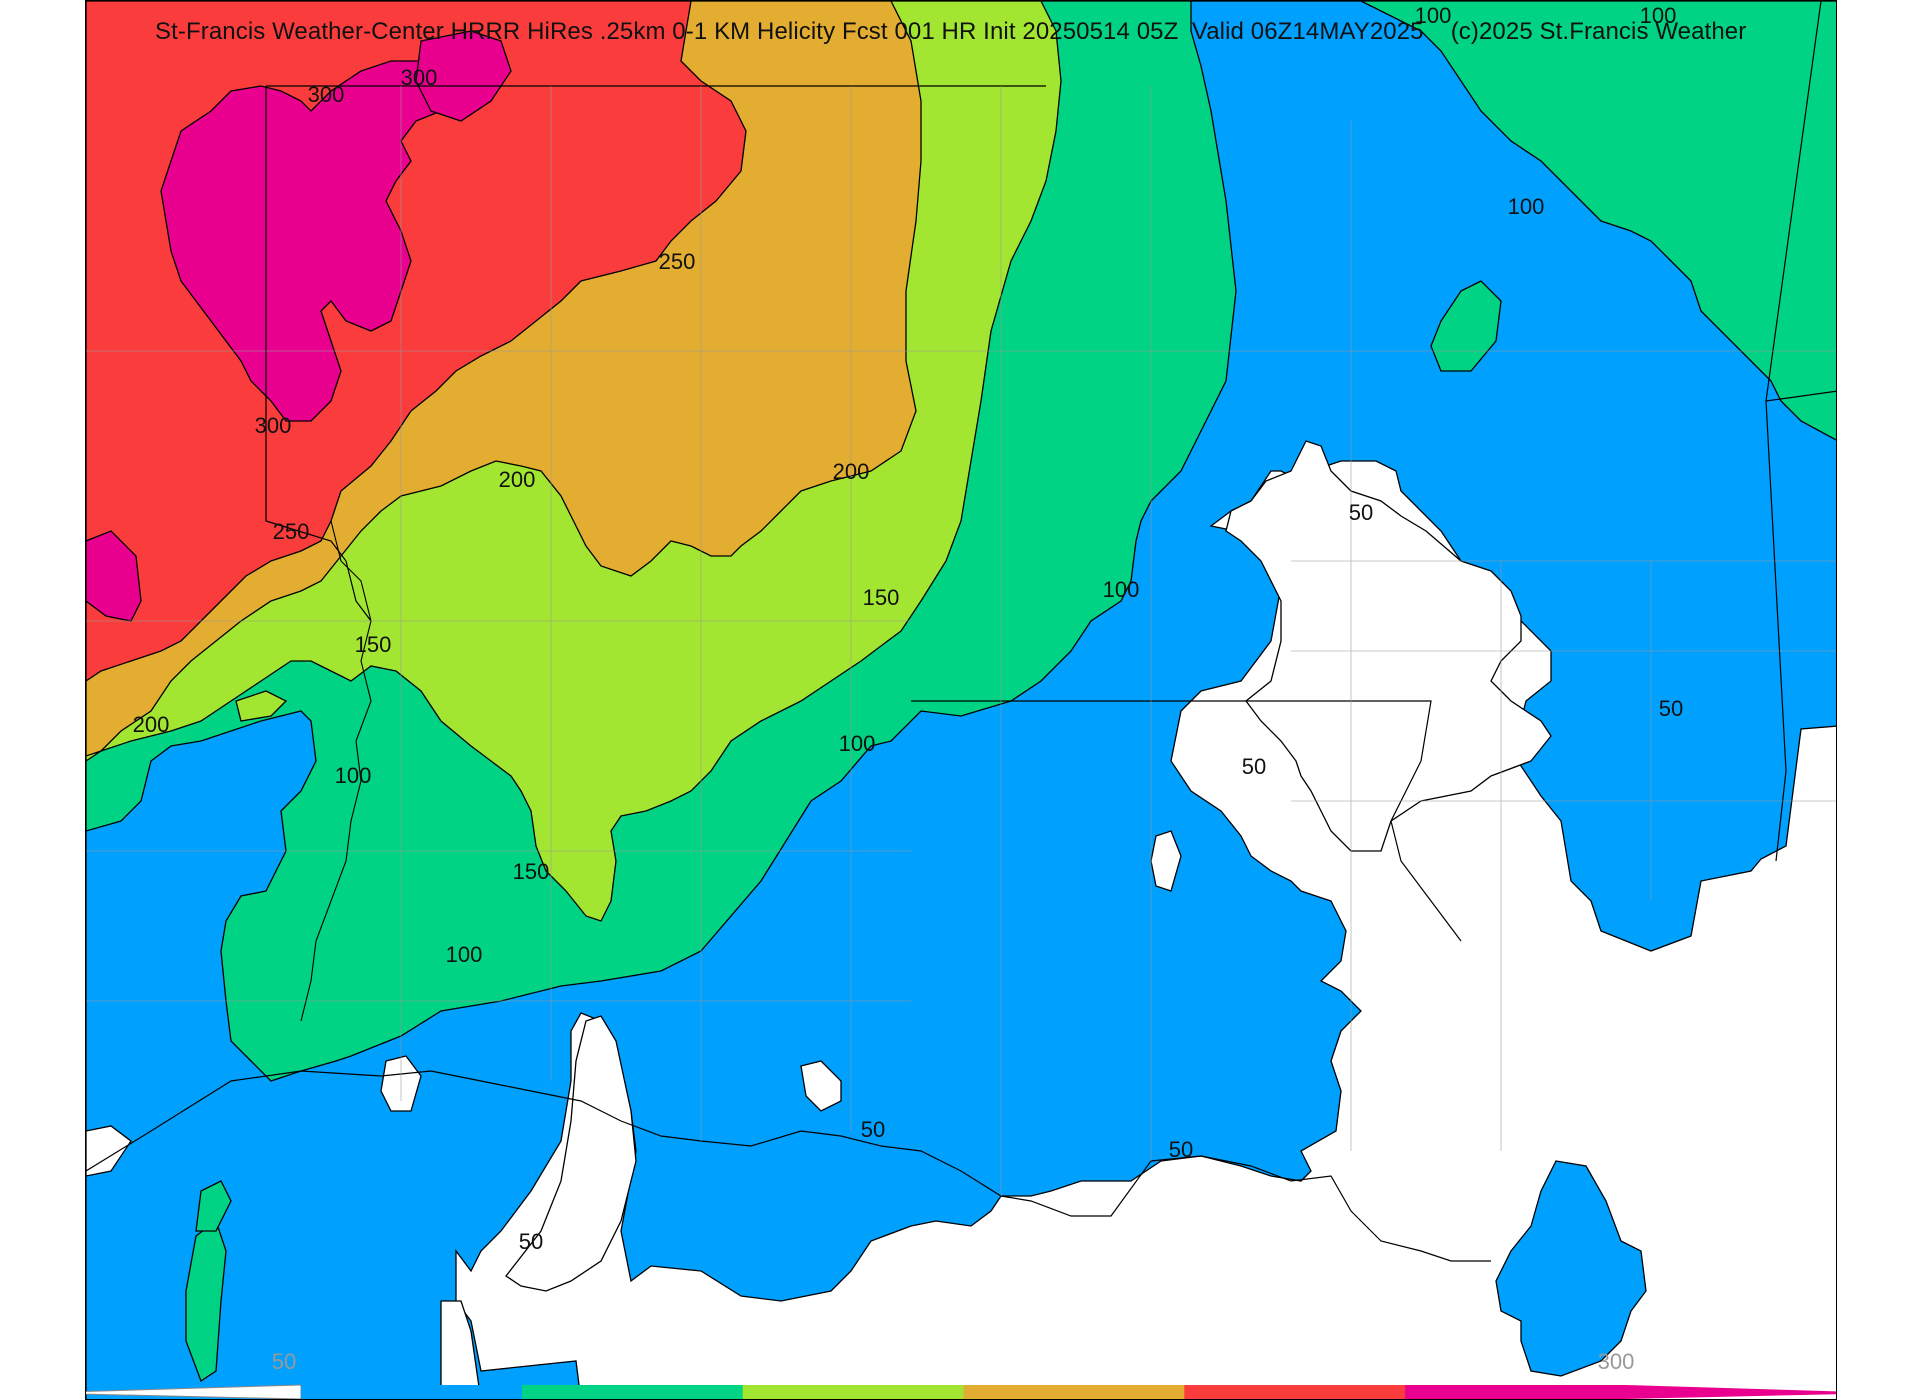 The width and height of the screenshot is (1920, 1400). I want to click on contour-above-300-region, so click(306, 241).